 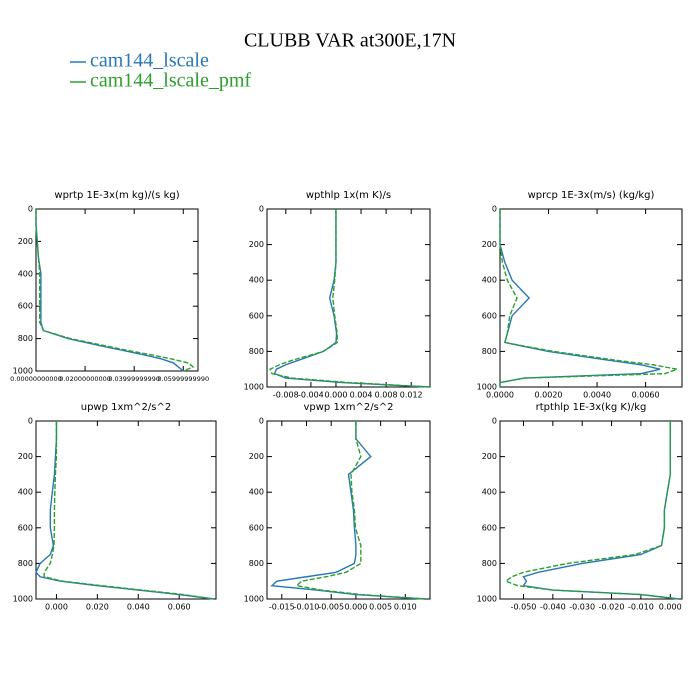 What do you see at coordinates (582, 607) in the screenshot?
I see `x-tick-label: -0.030` at bounding box center [582, 607].